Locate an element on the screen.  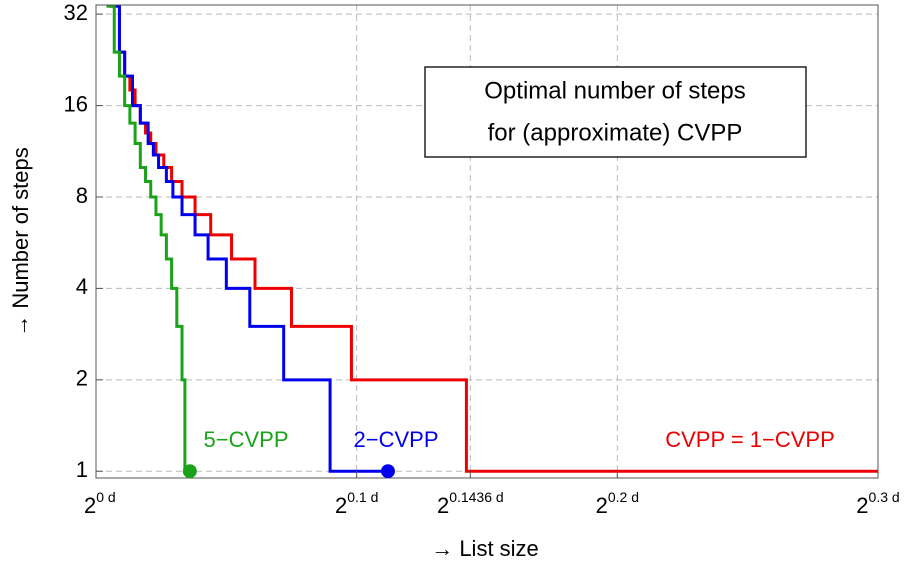
tick-exponent: 0.2 d is located at coordinates (623, 497).